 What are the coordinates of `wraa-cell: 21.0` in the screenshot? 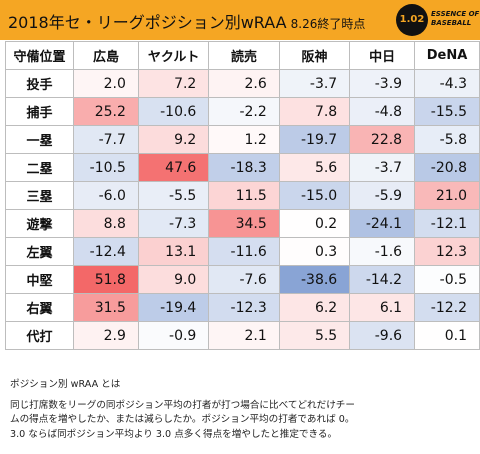 It's located at (447, 195).